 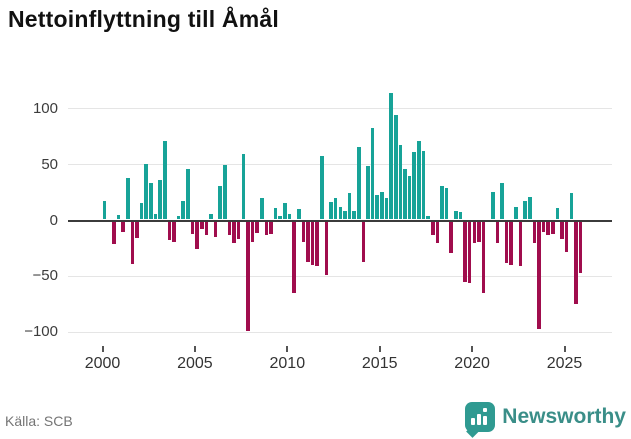 I want to click on bar-2011-Q3, so click(x=317, y=244).